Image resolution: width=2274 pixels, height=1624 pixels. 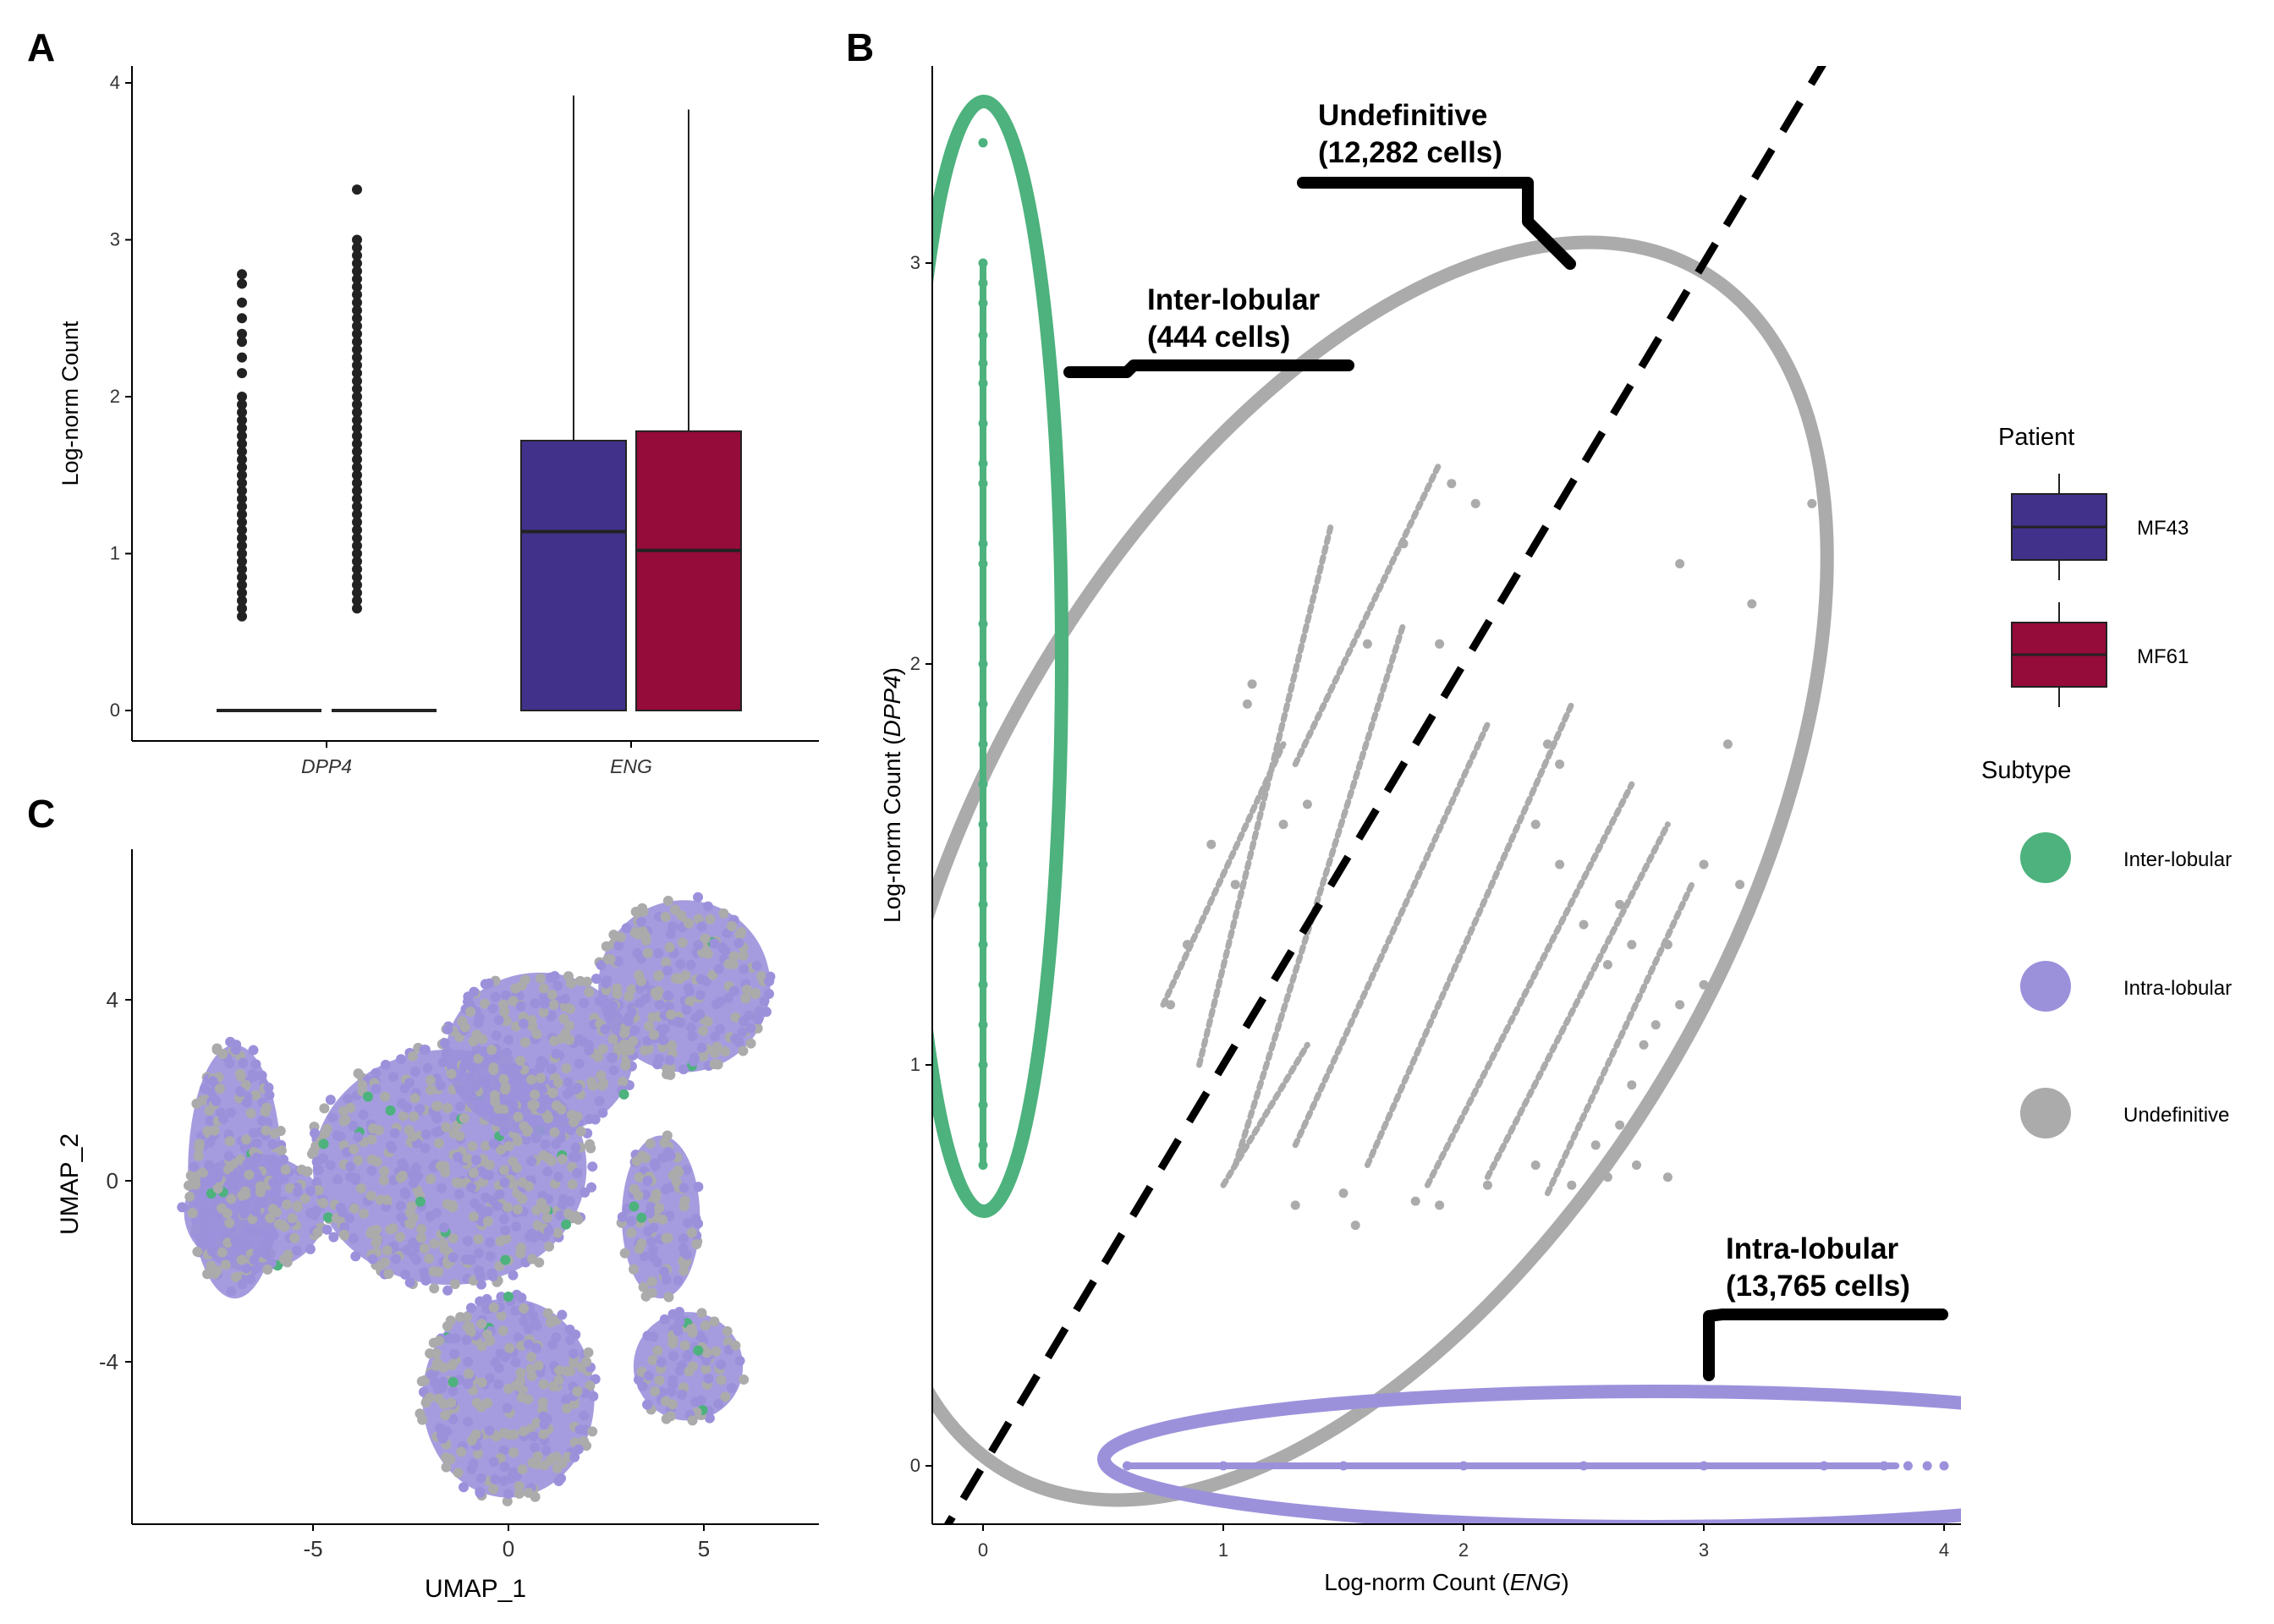 What do you see at coordinates (1535, 1466) in the screenshot?
I see `series-intra-lobular` at bounding box center [1535, 1466].